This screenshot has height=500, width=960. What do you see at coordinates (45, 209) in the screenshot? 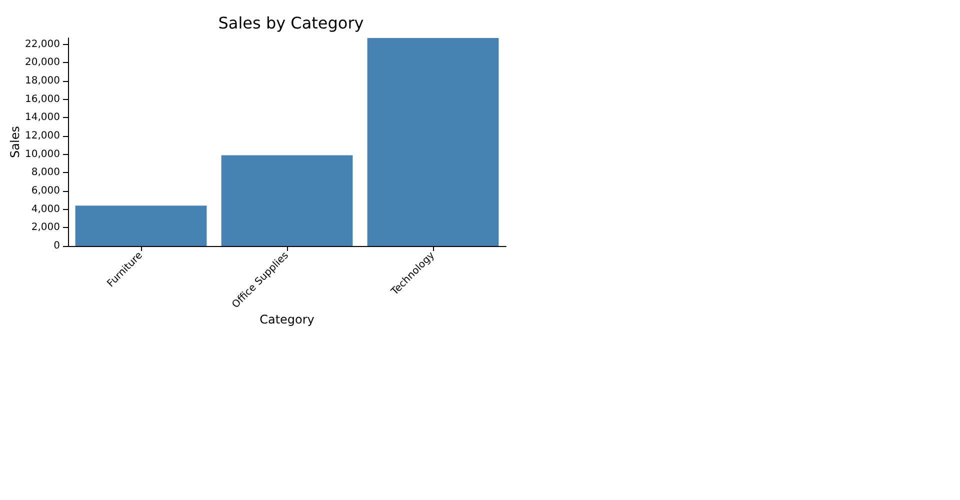
I see `y-tick-label: 4,000` at bounding box center [45, 209].